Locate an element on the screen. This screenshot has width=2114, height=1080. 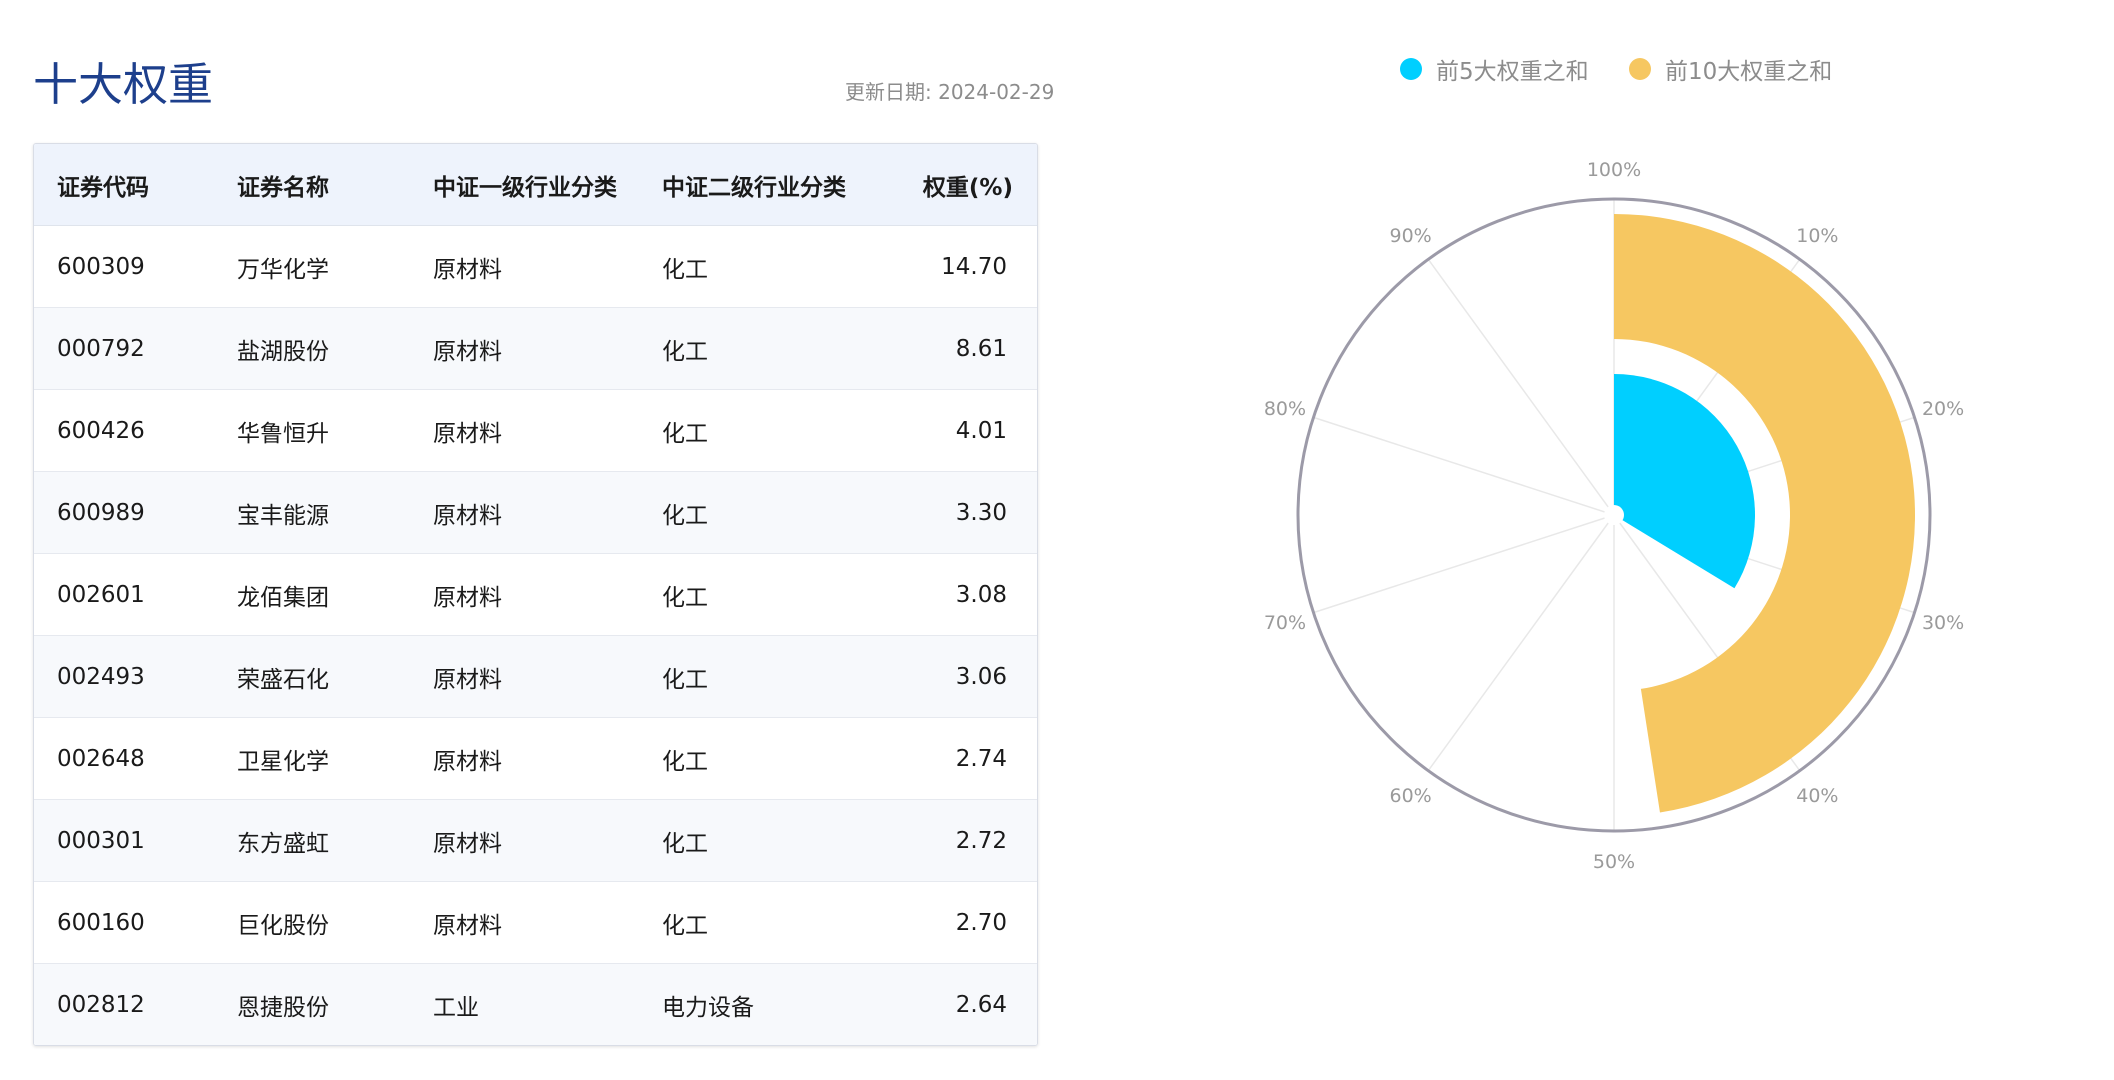
cell-name: 盐湖股份 is located at coordinates (335, 348).